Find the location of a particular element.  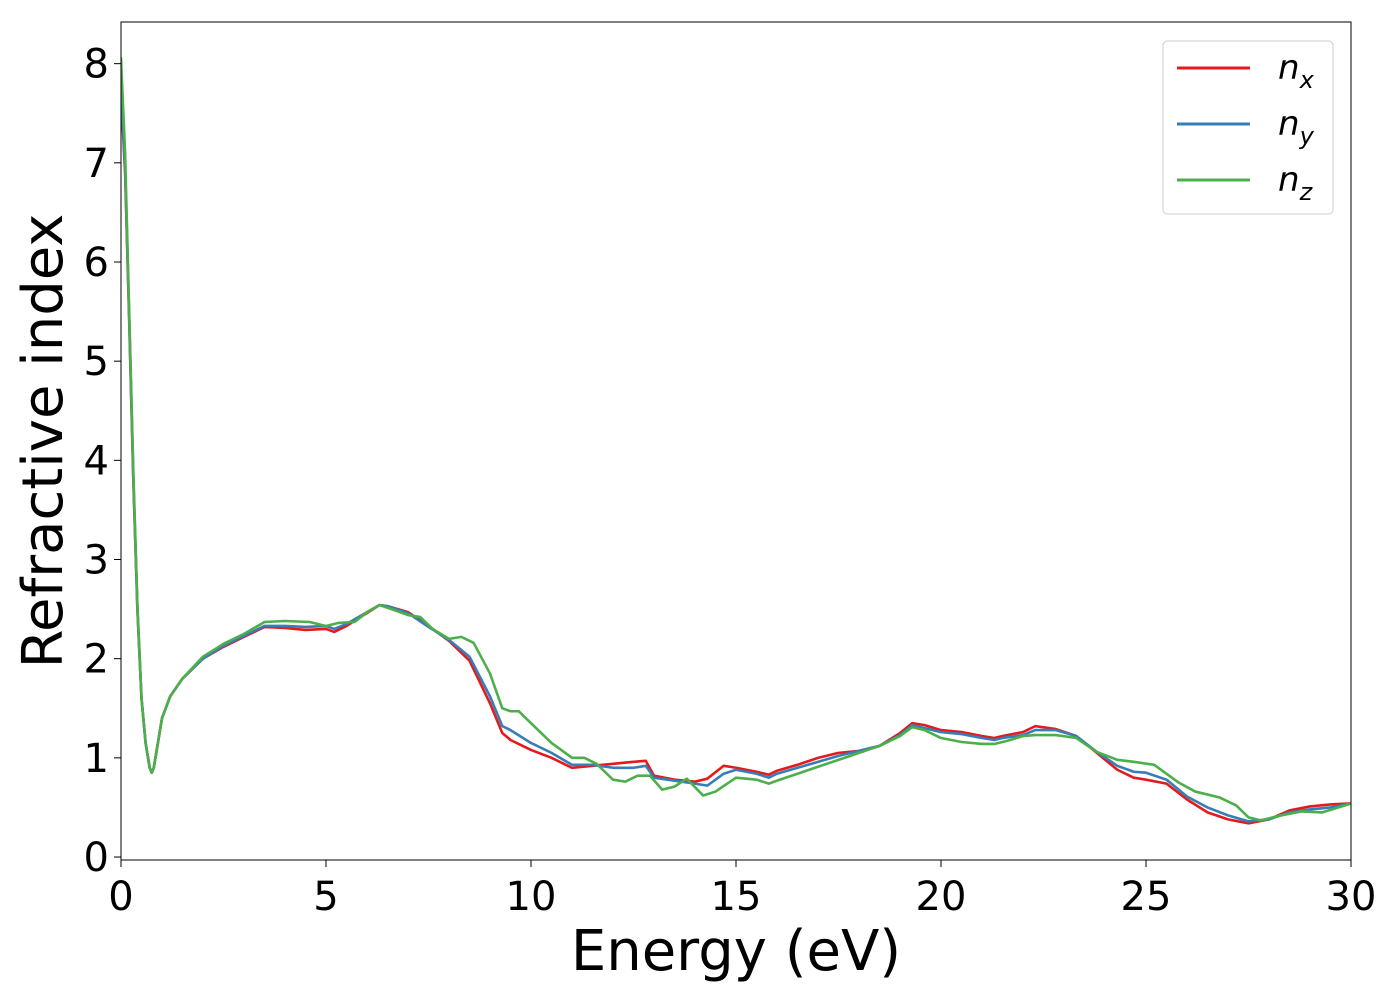

y-tick-label: 0 is located at coordinates (96, 858).